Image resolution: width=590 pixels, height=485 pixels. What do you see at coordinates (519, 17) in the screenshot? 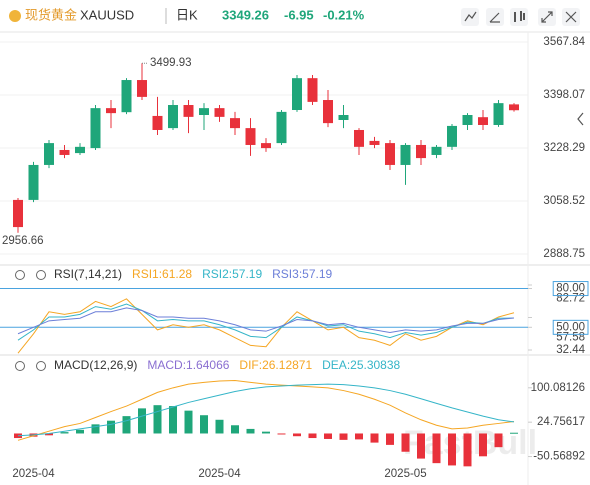
I see `type-button` at bounding box center [519, 17].